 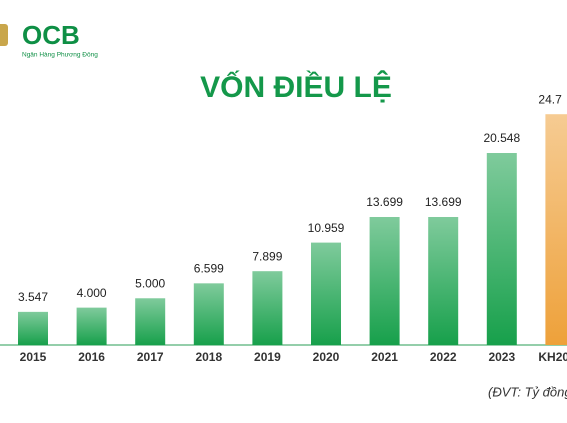 What do you see at coordinates (150, 283) in the screenshot?
I see `value-label: 5.000` at bounding box center [150, 283].